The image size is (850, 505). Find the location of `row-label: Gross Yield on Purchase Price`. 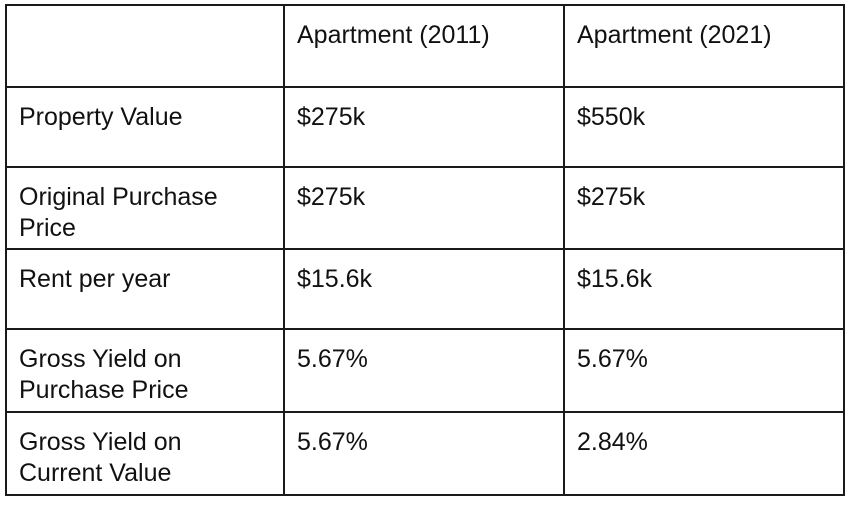

row-label: Gross Yield on Purchase Price is located at coordinates (145, 370).